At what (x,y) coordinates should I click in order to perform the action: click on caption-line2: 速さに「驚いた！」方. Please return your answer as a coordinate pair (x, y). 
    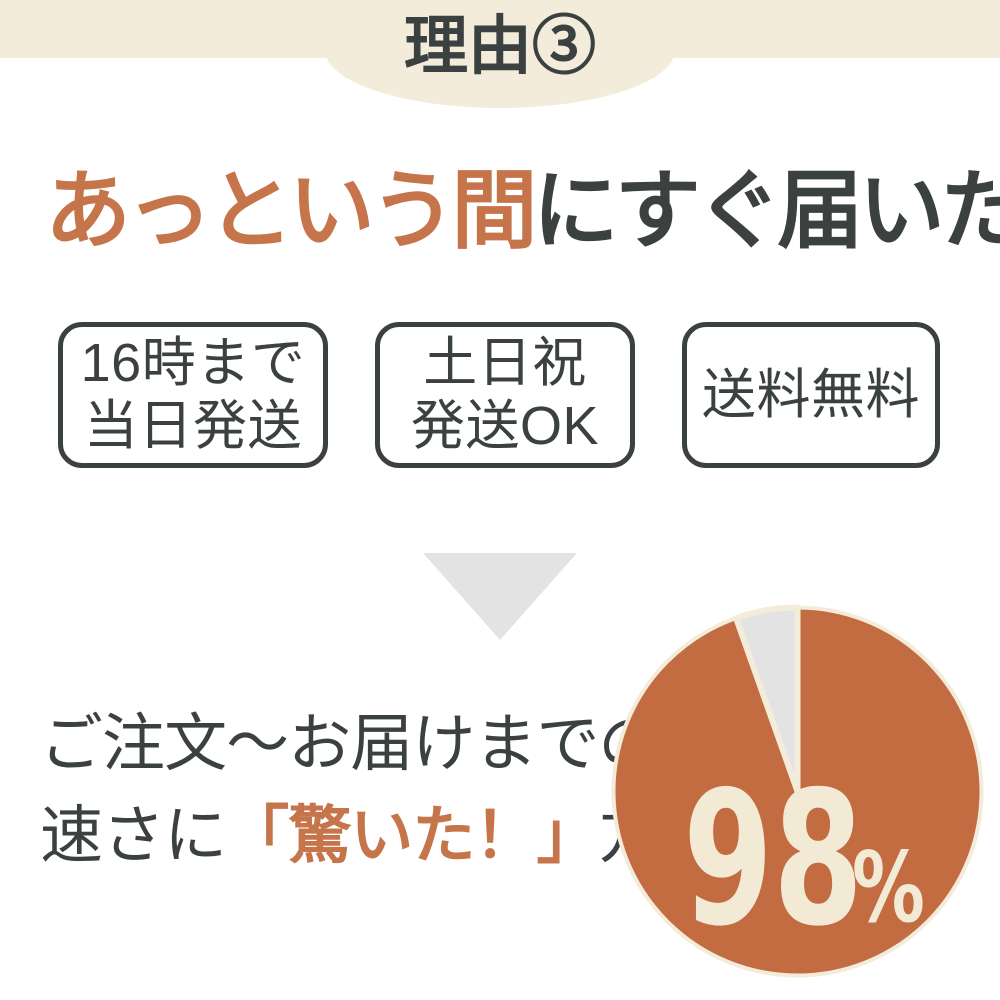
    Looking at the image, I should click on (351, 836).